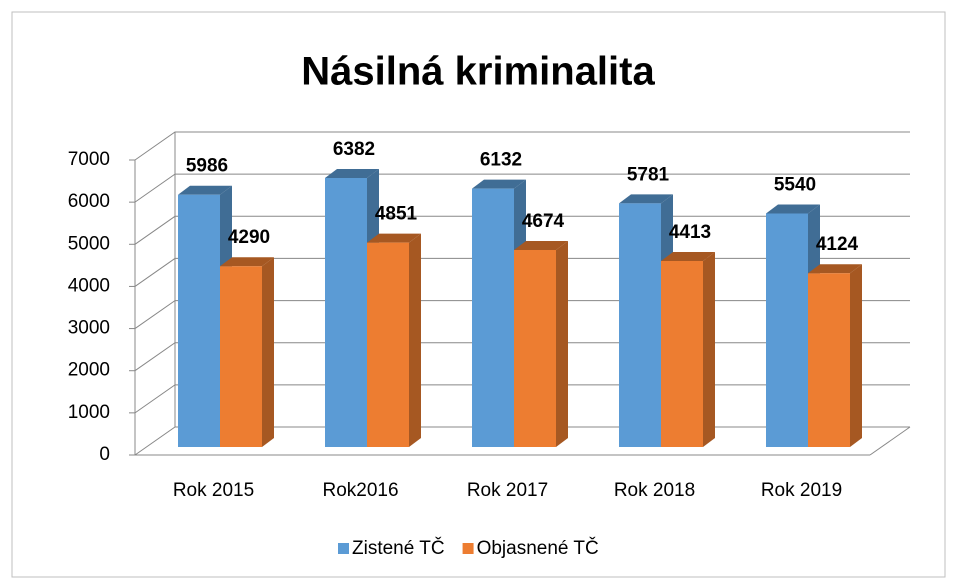  Describe the element at coordinates (89, 285) in the screenshot. I see `y-tick-label: 4000` at that location.